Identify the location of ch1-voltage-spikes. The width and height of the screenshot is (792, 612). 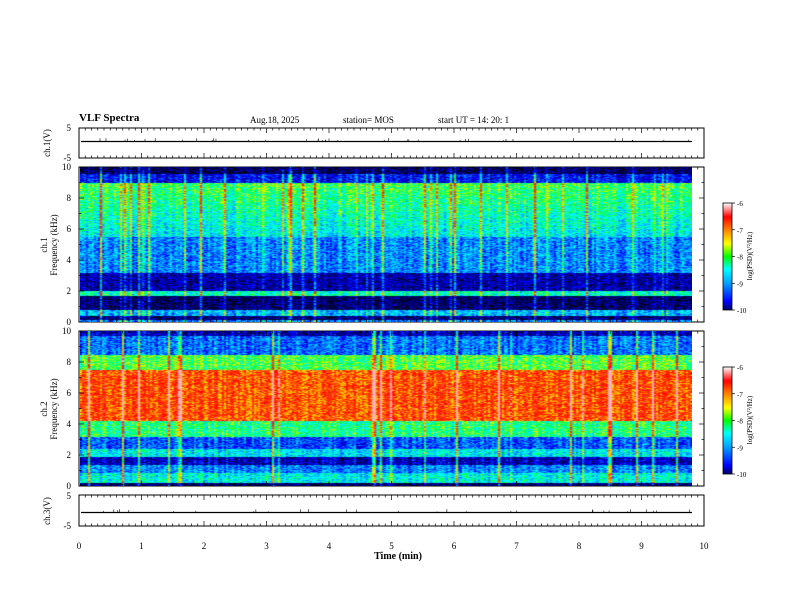
(394, 140).